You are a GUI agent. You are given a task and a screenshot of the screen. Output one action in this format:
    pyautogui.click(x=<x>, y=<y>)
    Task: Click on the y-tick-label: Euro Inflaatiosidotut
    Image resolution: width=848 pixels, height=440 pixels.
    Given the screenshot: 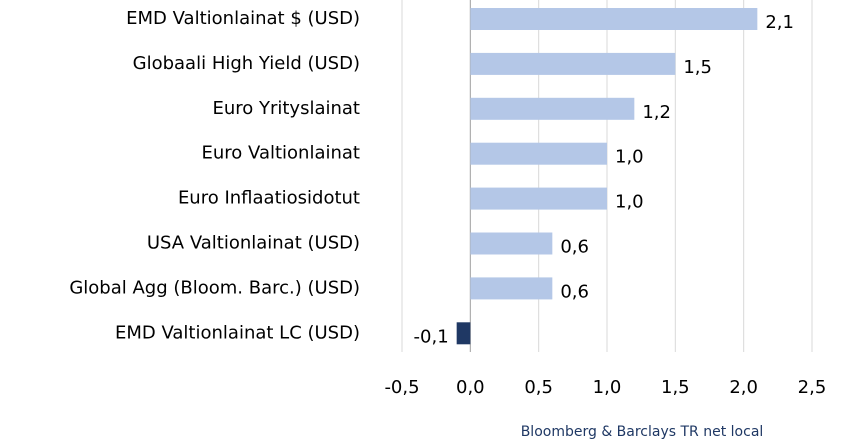 What is the action you would take?
    pyautogui.click(x=269, y=198)
    